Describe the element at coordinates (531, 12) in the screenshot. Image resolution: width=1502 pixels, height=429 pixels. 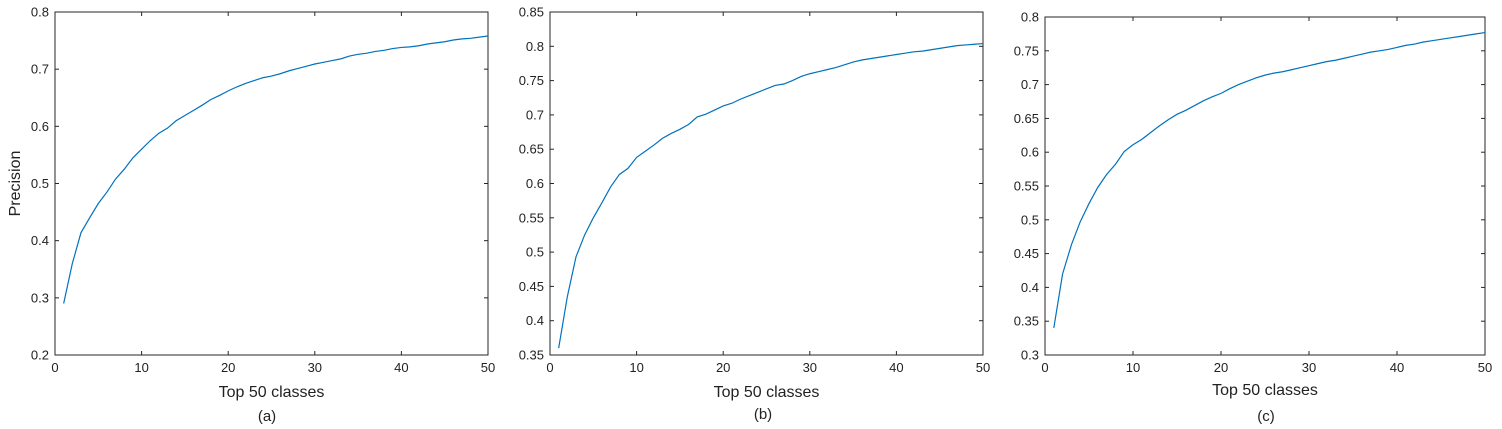
I see `y-tick-label: 0.85` at that location.